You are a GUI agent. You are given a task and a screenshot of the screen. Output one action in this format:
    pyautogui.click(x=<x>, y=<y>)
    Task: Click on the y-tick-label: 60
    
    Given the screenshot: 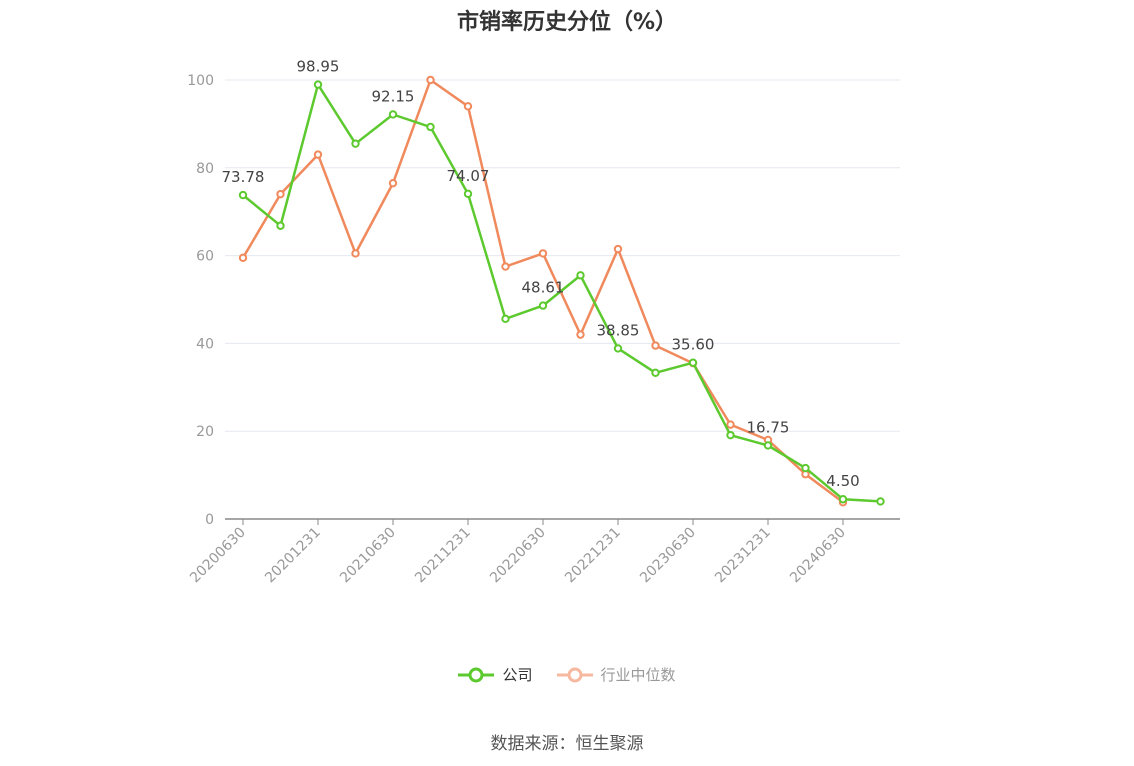 What is the action you would take?
    pyautogui.click(x=205, y=257)
    